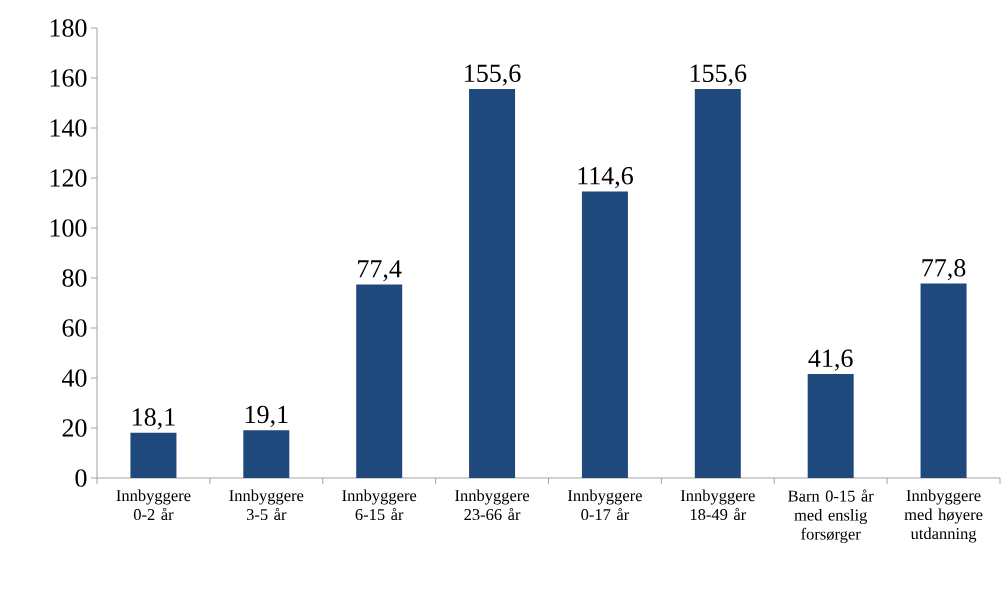  I want to click on y-tick-label: 160, so click(68, 78).